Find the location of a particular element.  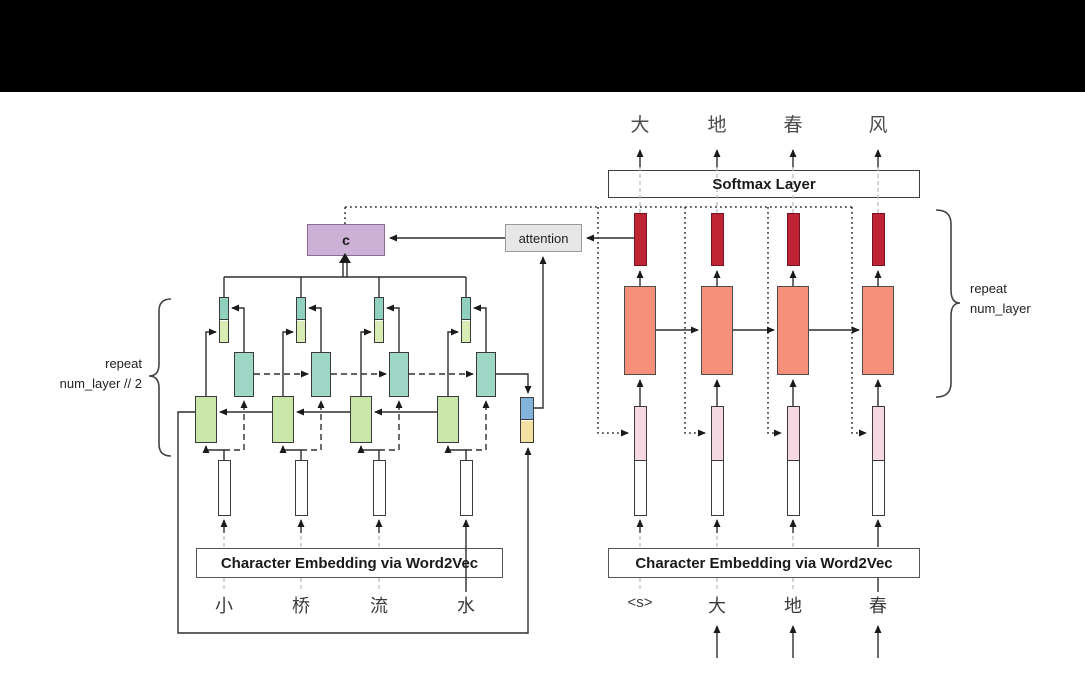

decoder-output-char: 地 is located at coordinates (717, 125).